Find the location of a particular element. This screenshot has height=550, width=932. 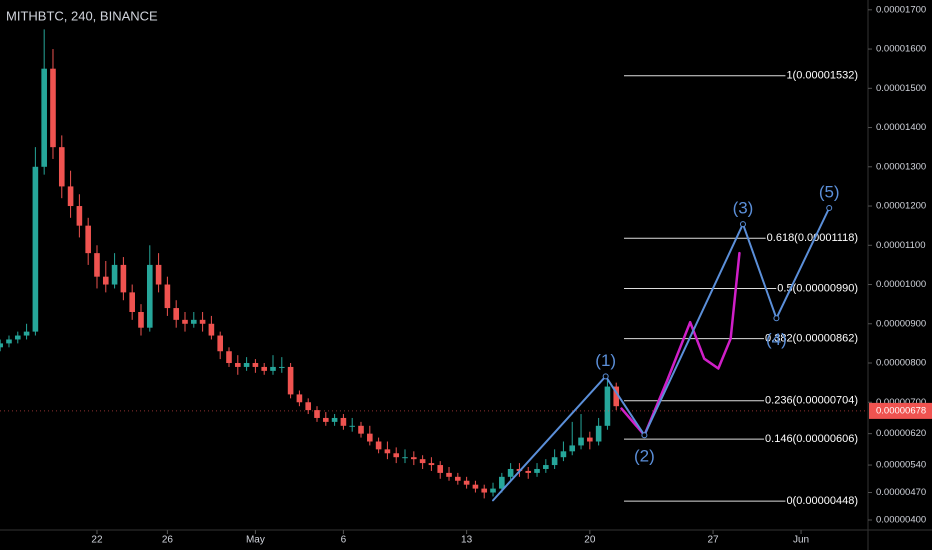

chart-title: MITHBTC, 240, BINANCE is located at coordinates (82, 15).